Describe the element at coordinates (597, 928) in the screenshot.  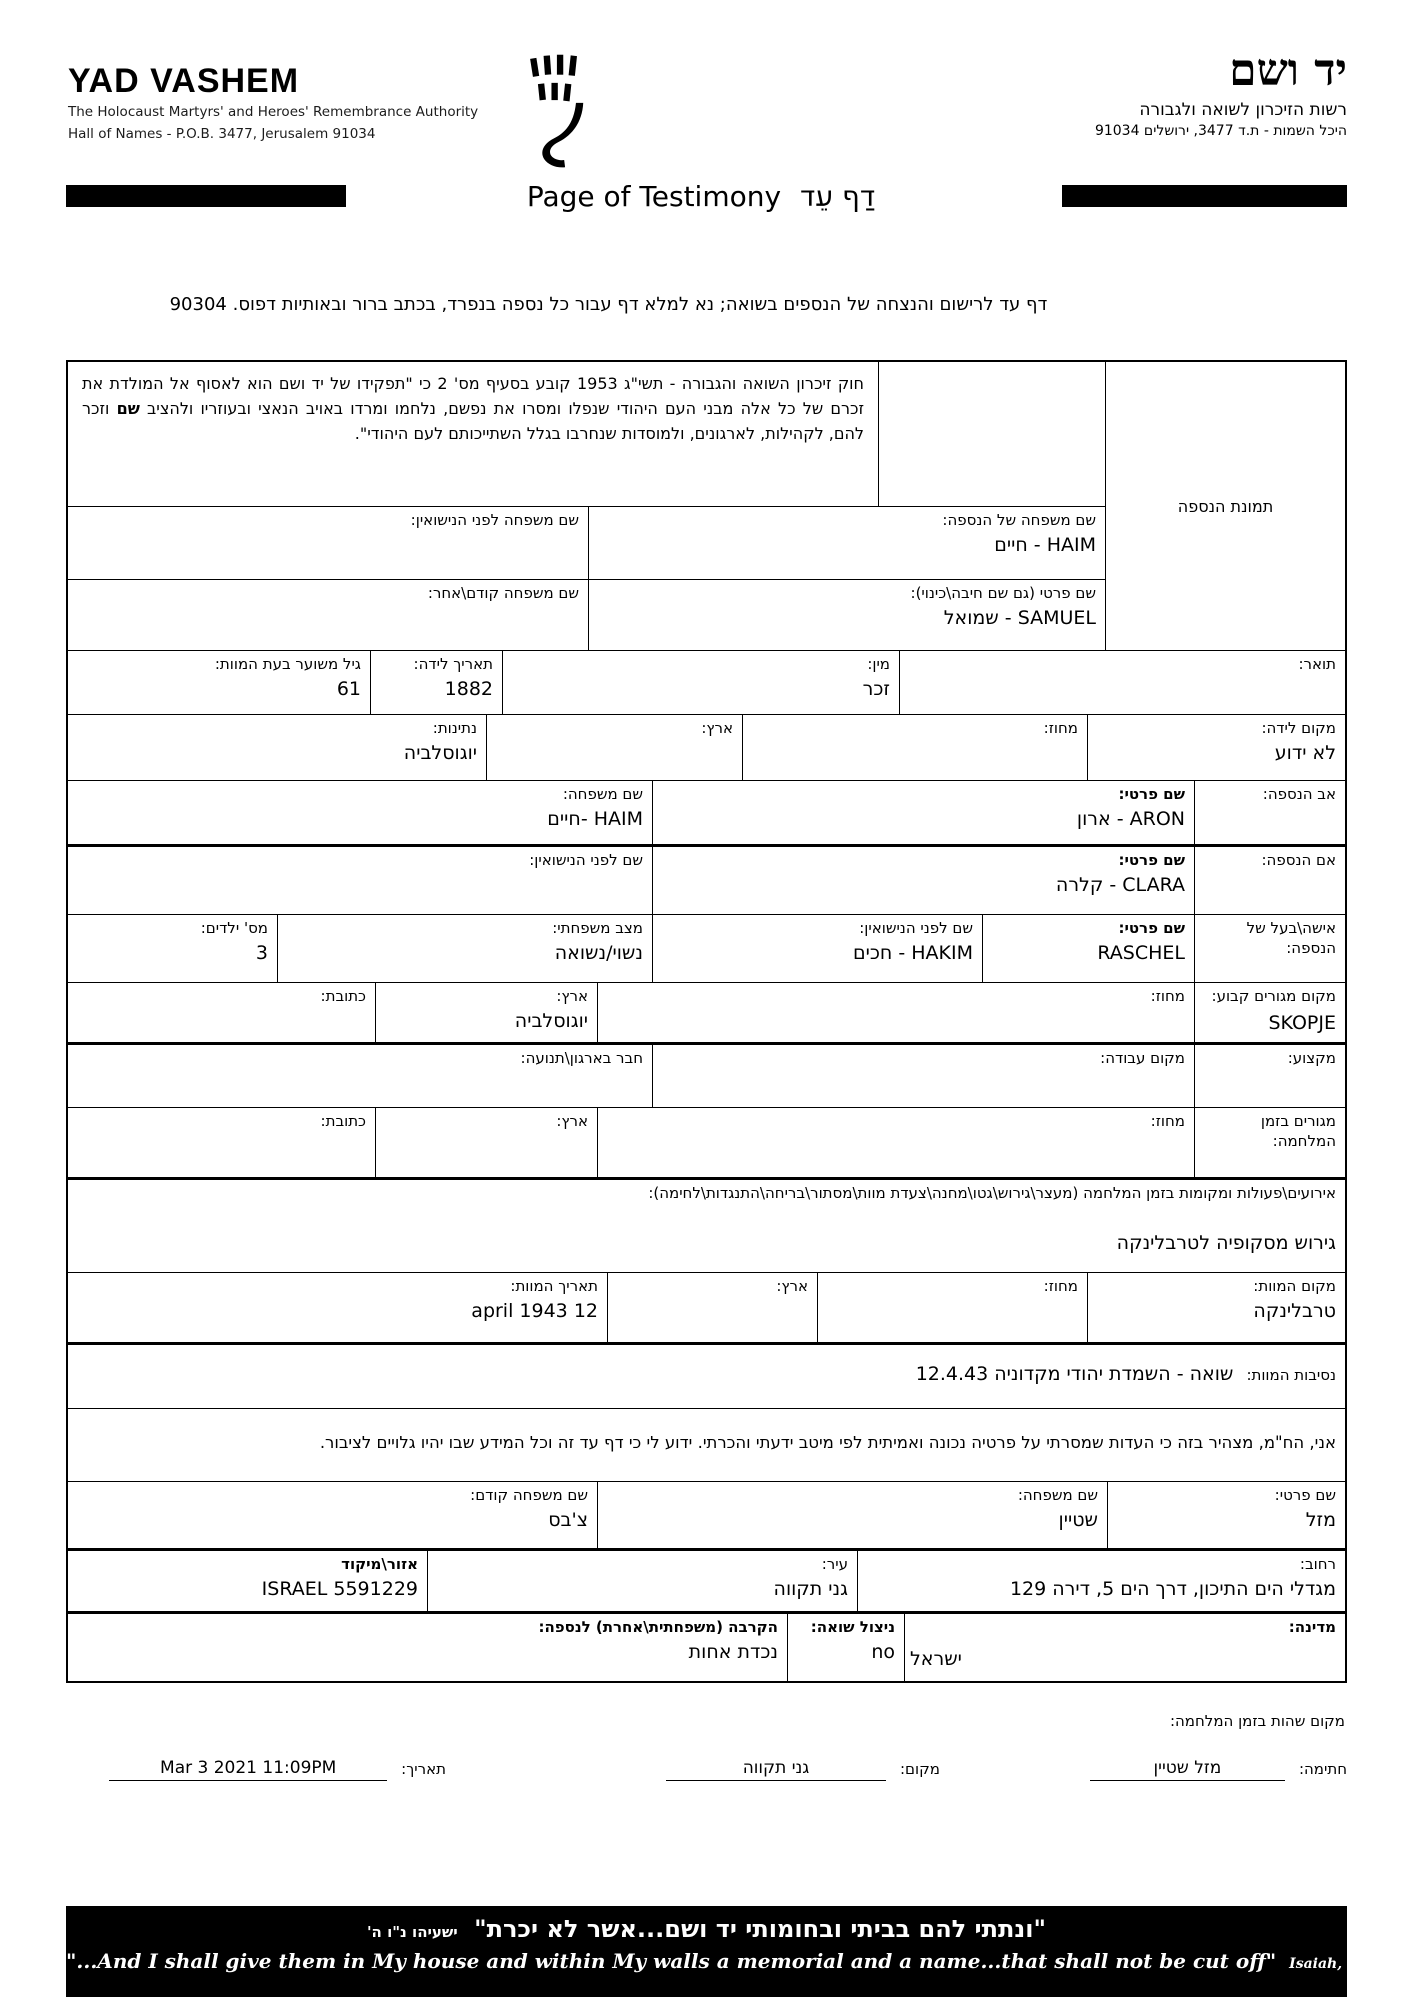
I see `marital-status-label: מצב משפחתי:` at that location.